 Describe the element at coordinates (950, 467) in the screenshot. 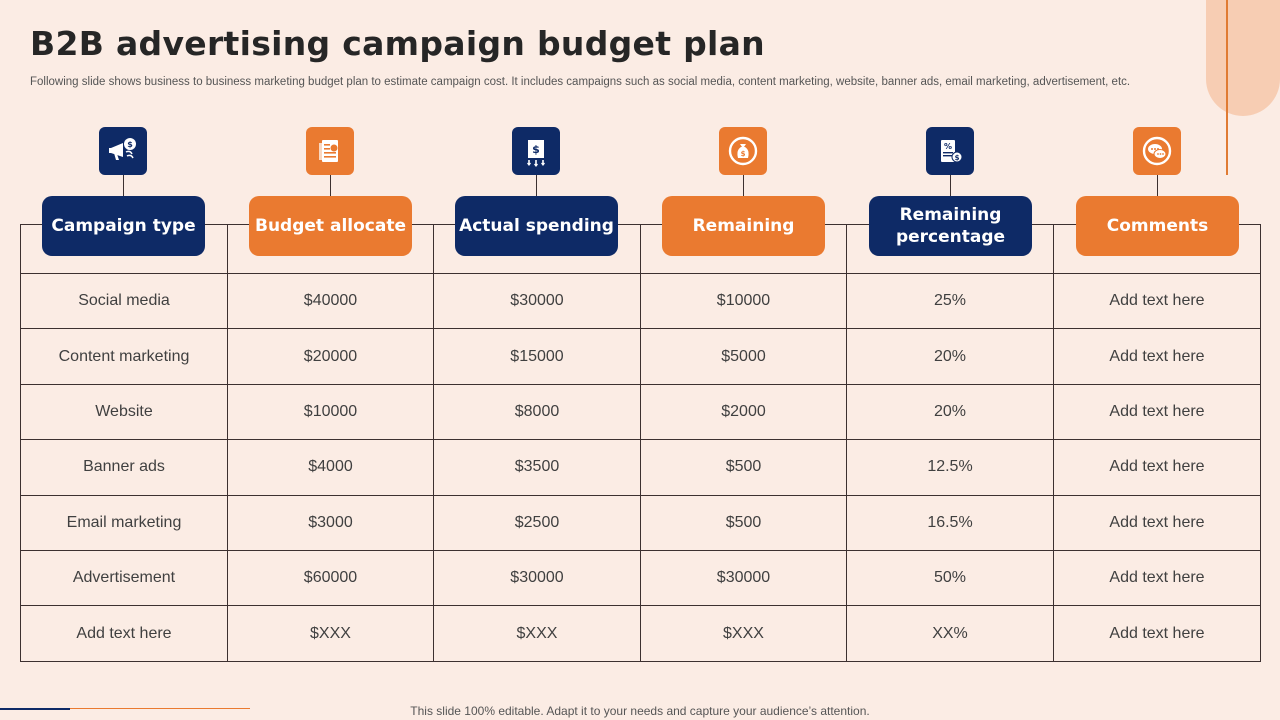

I see `table-cell: 12.5%` at that location.